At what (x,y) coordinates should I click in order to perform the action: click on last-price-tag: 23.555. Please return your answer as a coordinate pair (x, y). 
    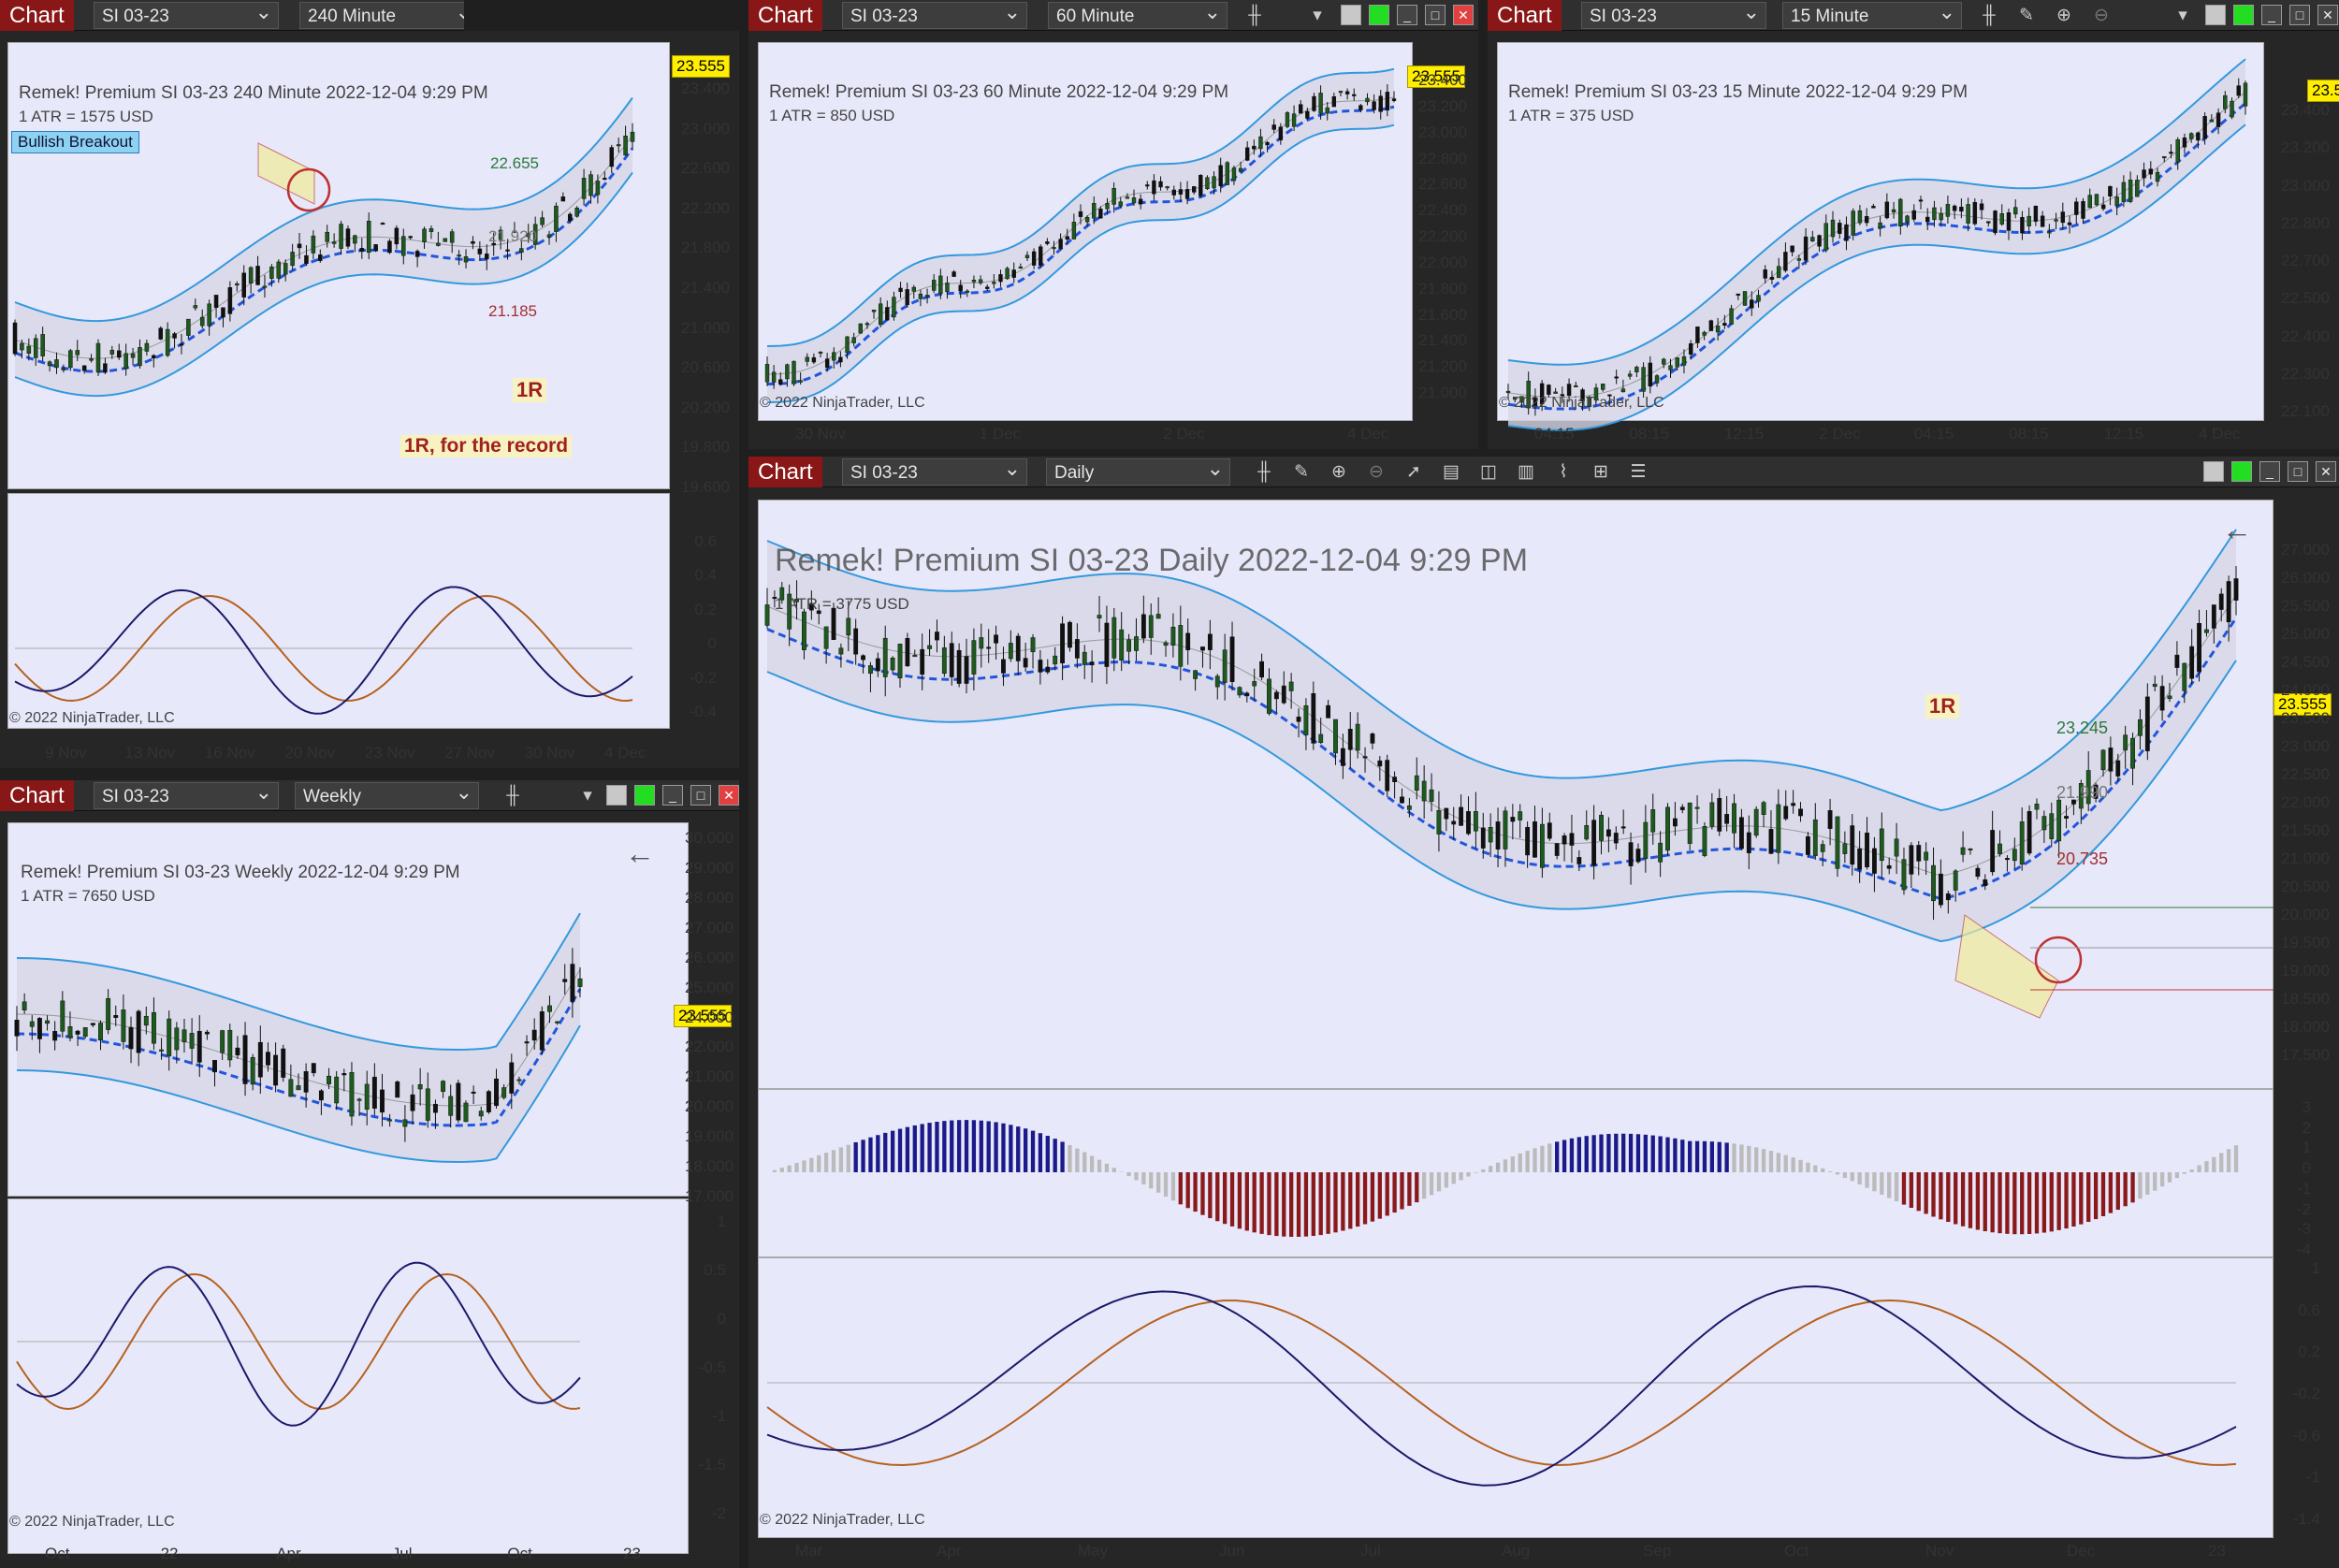
    Looking at the image, I should click on (2323, 91).